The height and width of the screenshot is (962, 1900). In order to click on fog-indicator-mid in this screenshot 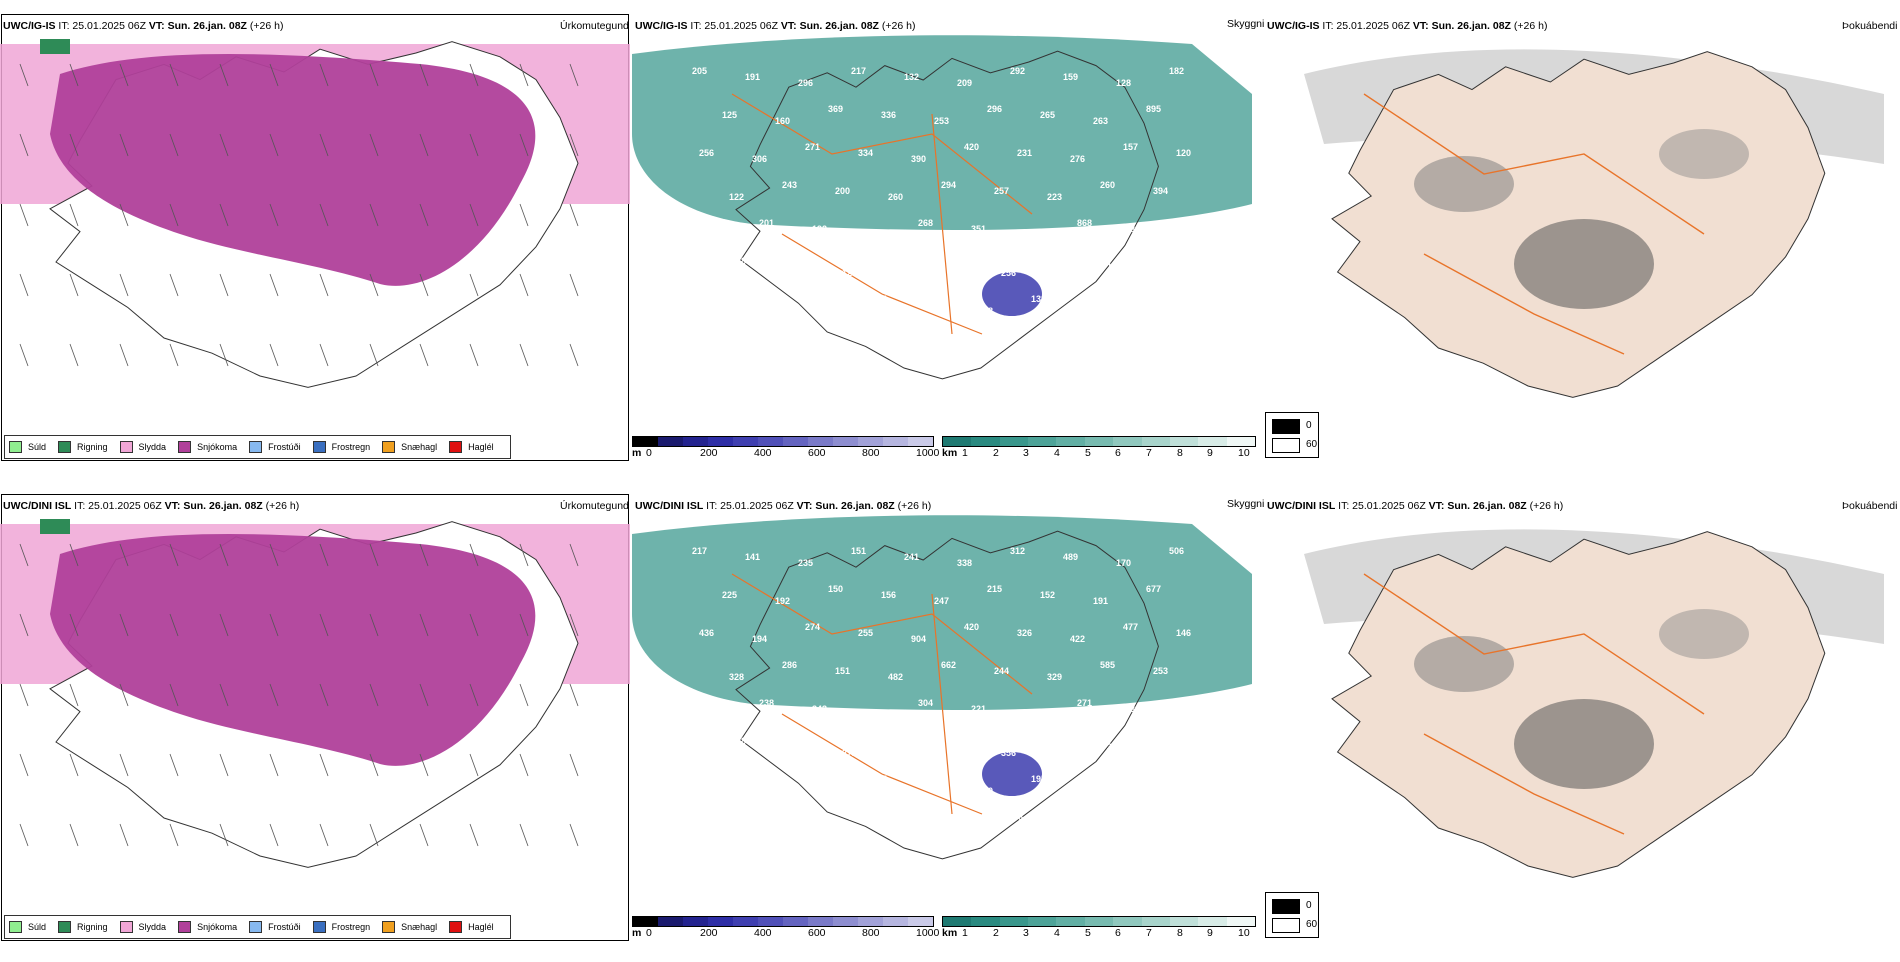, I will do `click(1704, 154)`.